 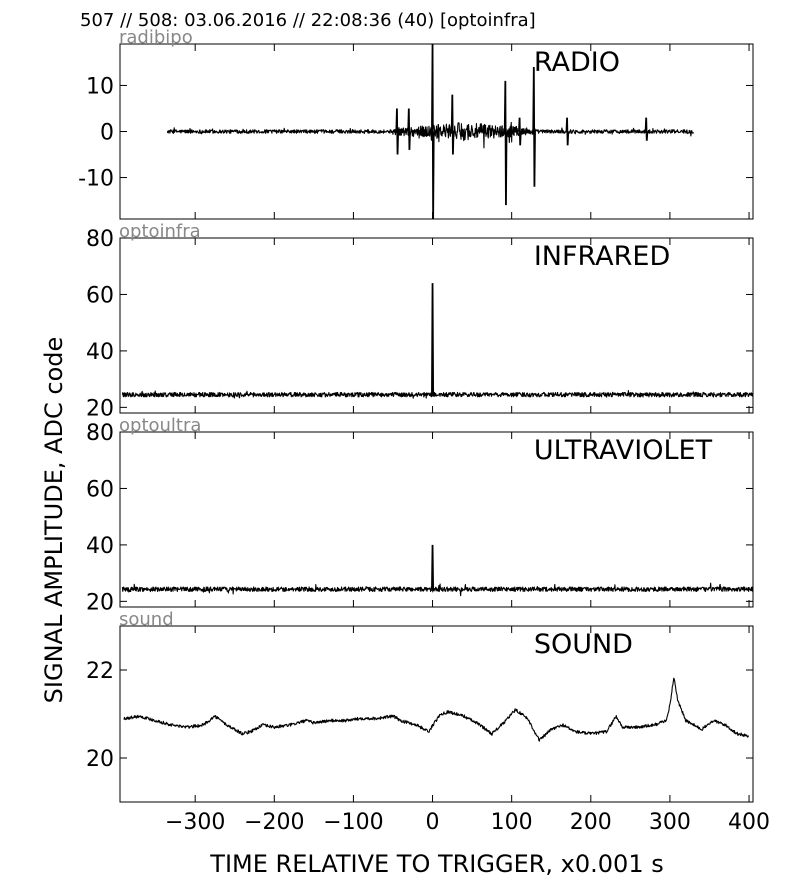 What do you see at coordinates (353, 822) in the screenshot?
I see `x-tick-label: −100` at bounding box center [353, 822].